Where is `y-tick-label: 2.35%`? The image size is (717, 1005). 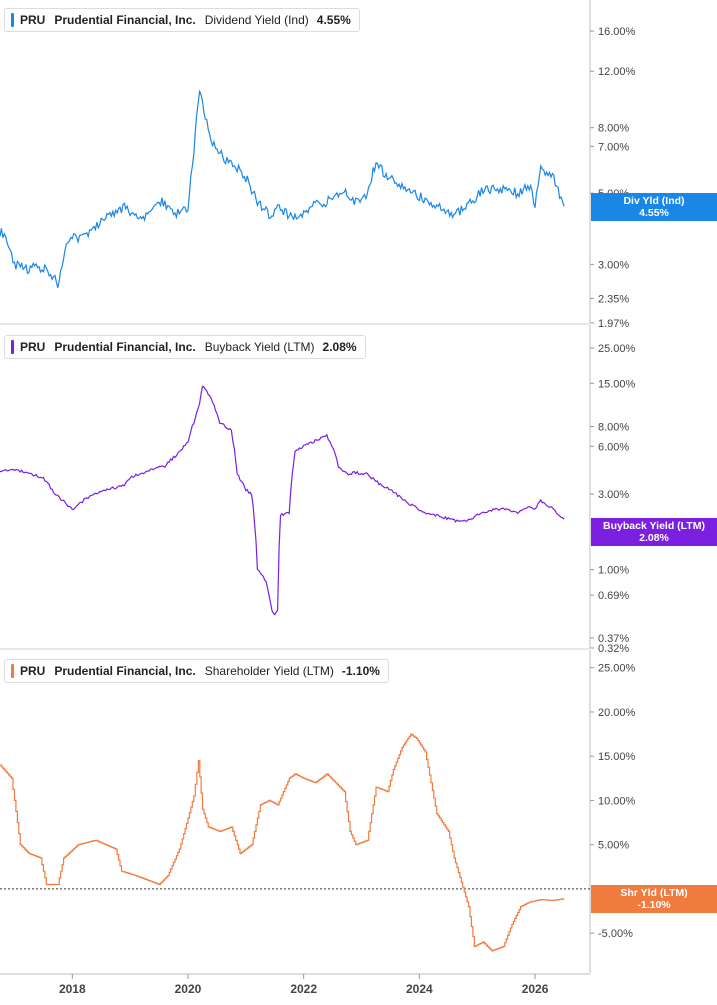 y-tick-label: 2.35% is located at coordinates (613, 299).